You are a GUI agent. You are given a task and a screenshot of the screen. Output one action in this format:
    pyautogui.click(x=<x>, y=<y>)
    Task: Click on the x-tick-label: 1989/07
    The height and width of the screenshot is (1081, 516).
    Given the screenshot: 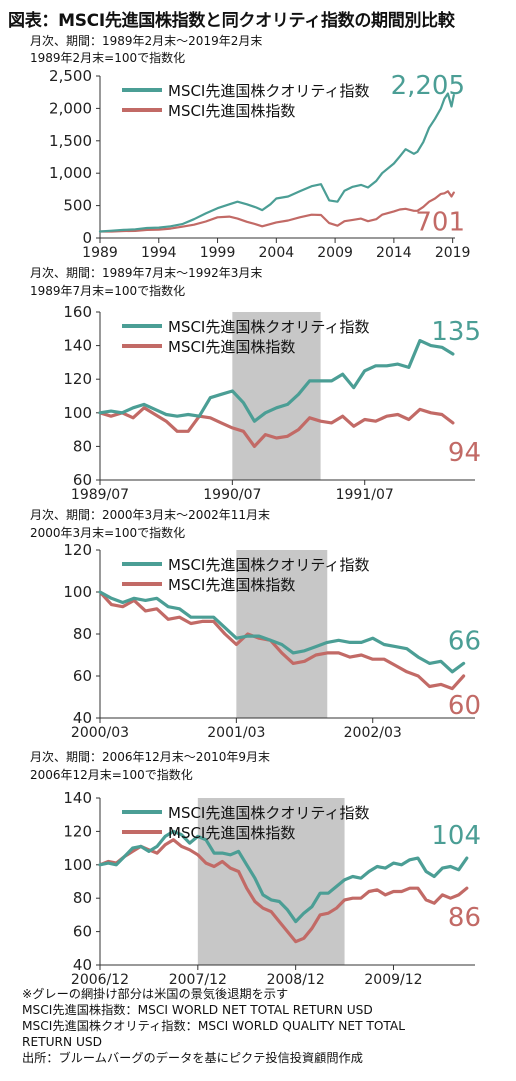 What is the action you would take?
    pyautogui.click(x=100, y=495)
    